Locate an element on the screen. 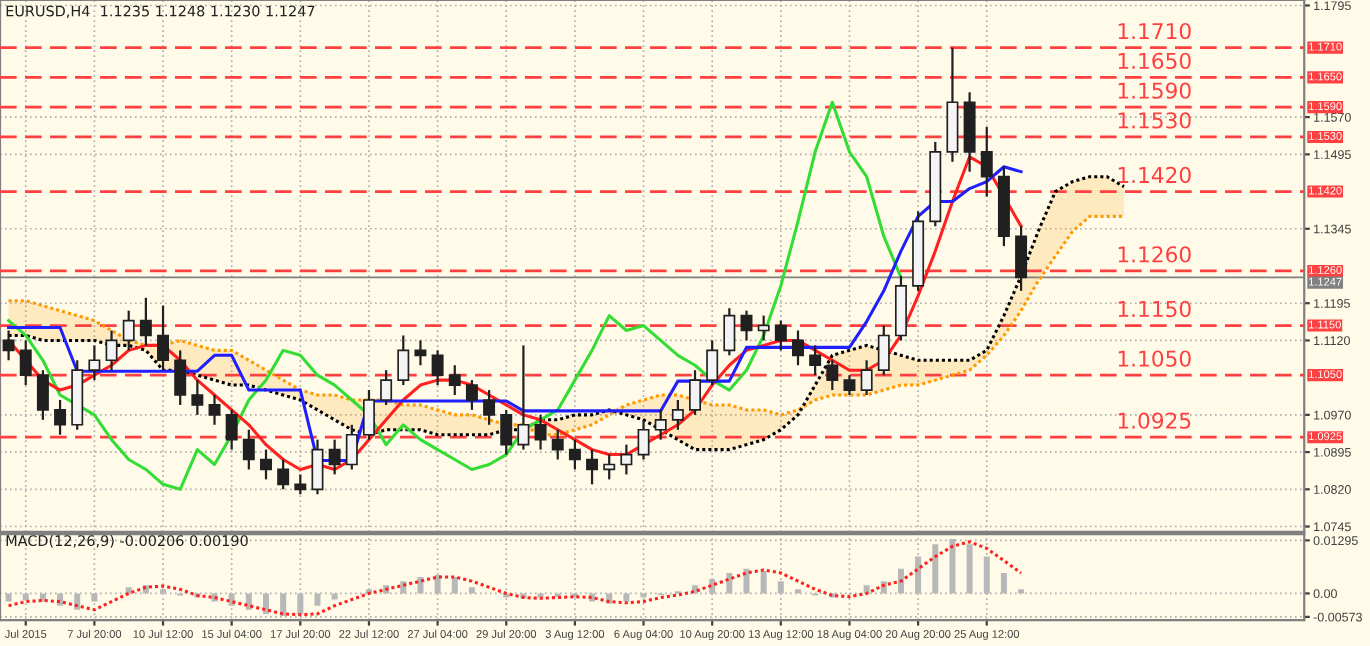  text: 1.1420 is located at coordinates (1154, 175).